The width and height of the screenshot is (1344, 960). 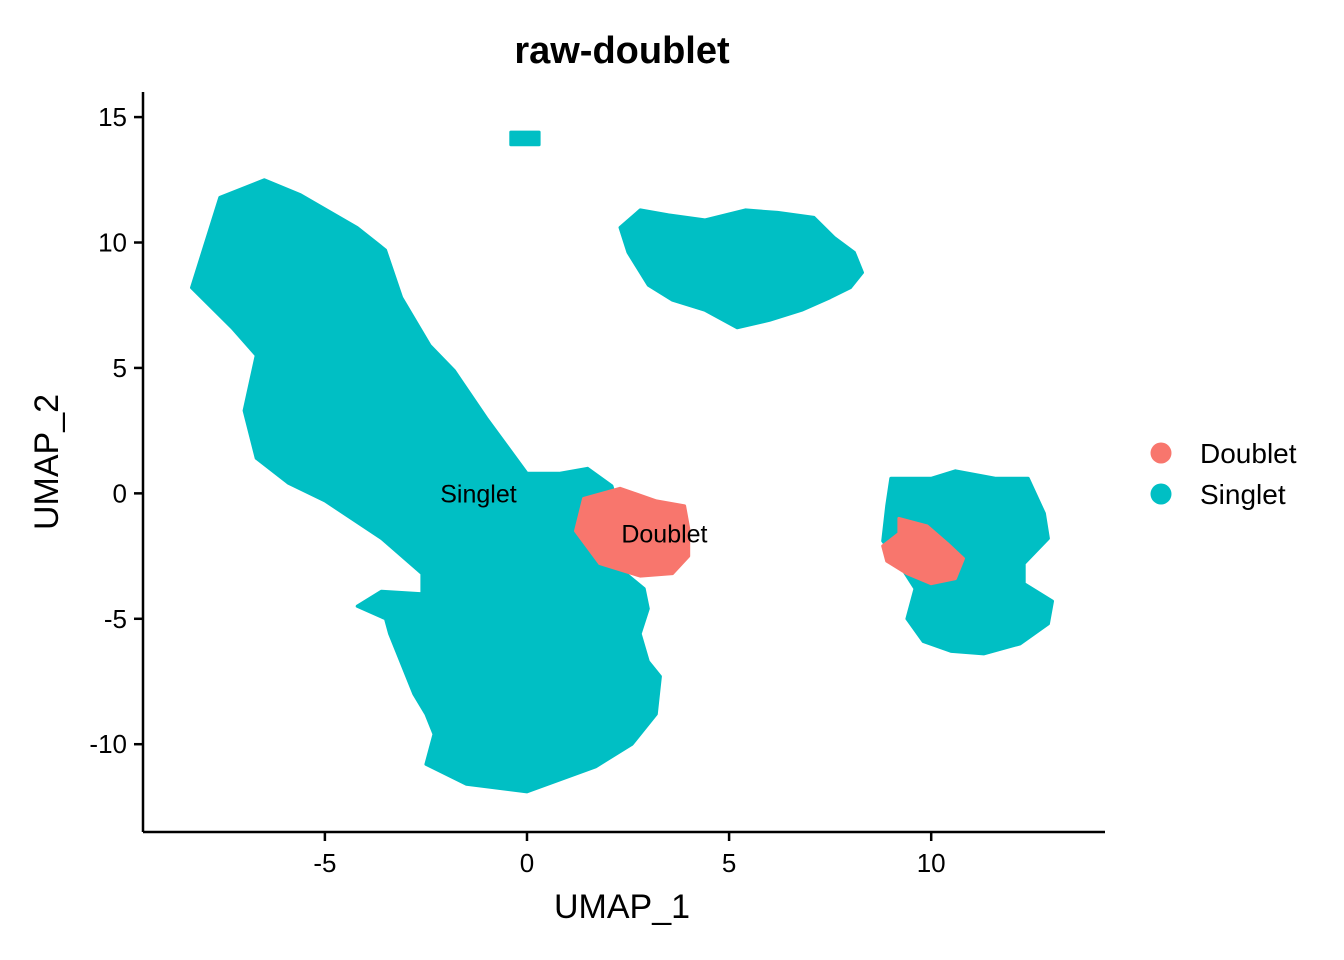 What do you see at coordinates (527, 863) in the screenshot?
I see `x-tick-label: 0` at bounding box center [527, 863].